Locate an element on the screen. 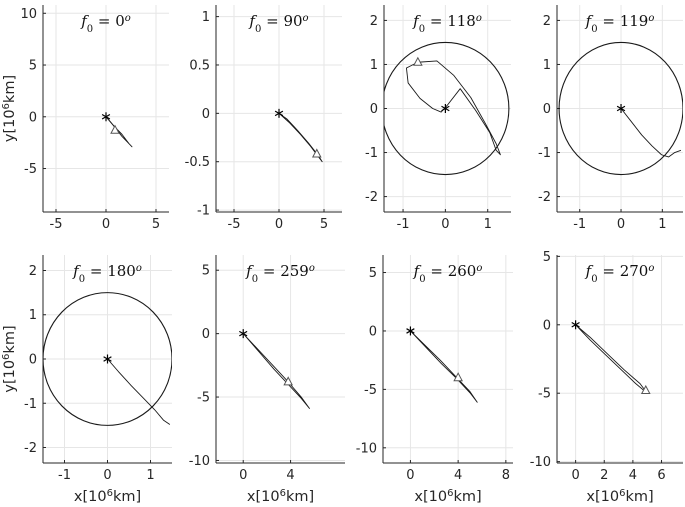 The height and width of the screenshot is (507, 685). x-tick-label: 5 is located at coordinates (324, 224).